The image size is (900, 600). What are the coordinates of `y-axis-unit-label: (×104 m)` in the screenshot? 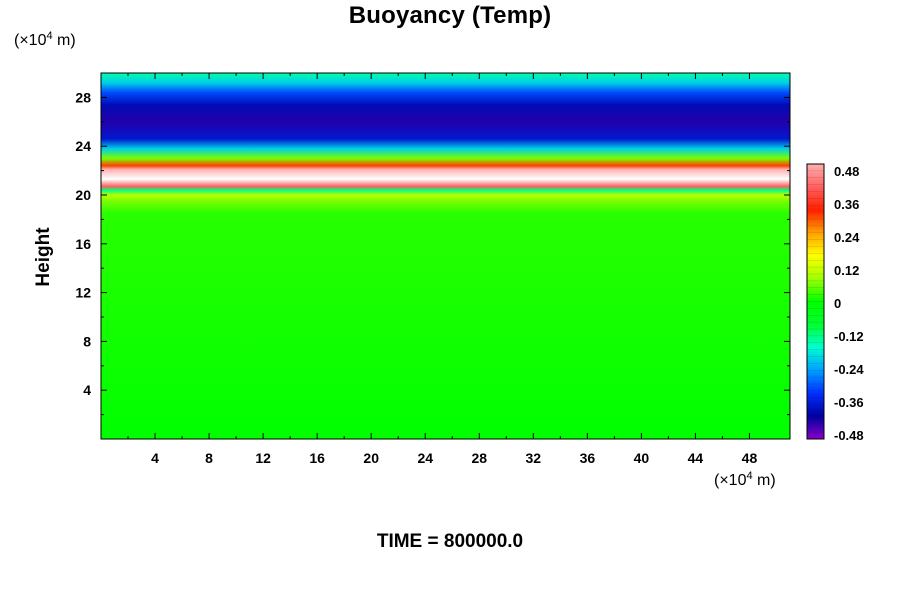 It's located at (45, 40).